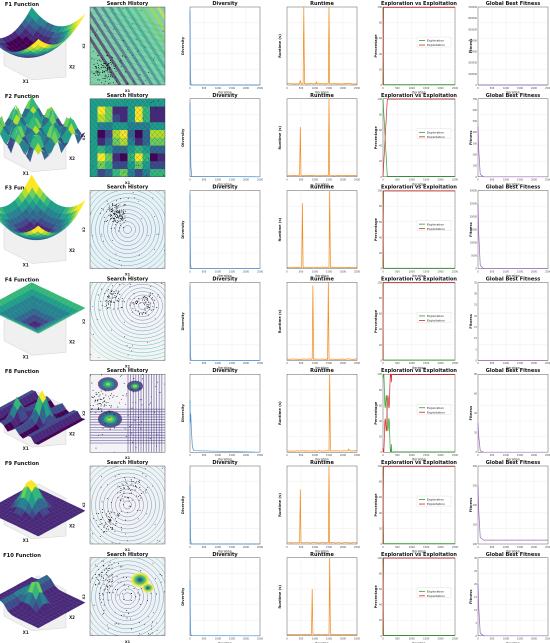 Image resolution: width=550 pixels, height=643 pixels. Describe the element at coordinates (475, 327) in the screenshot. I see `best-ytick: 15` at that location.